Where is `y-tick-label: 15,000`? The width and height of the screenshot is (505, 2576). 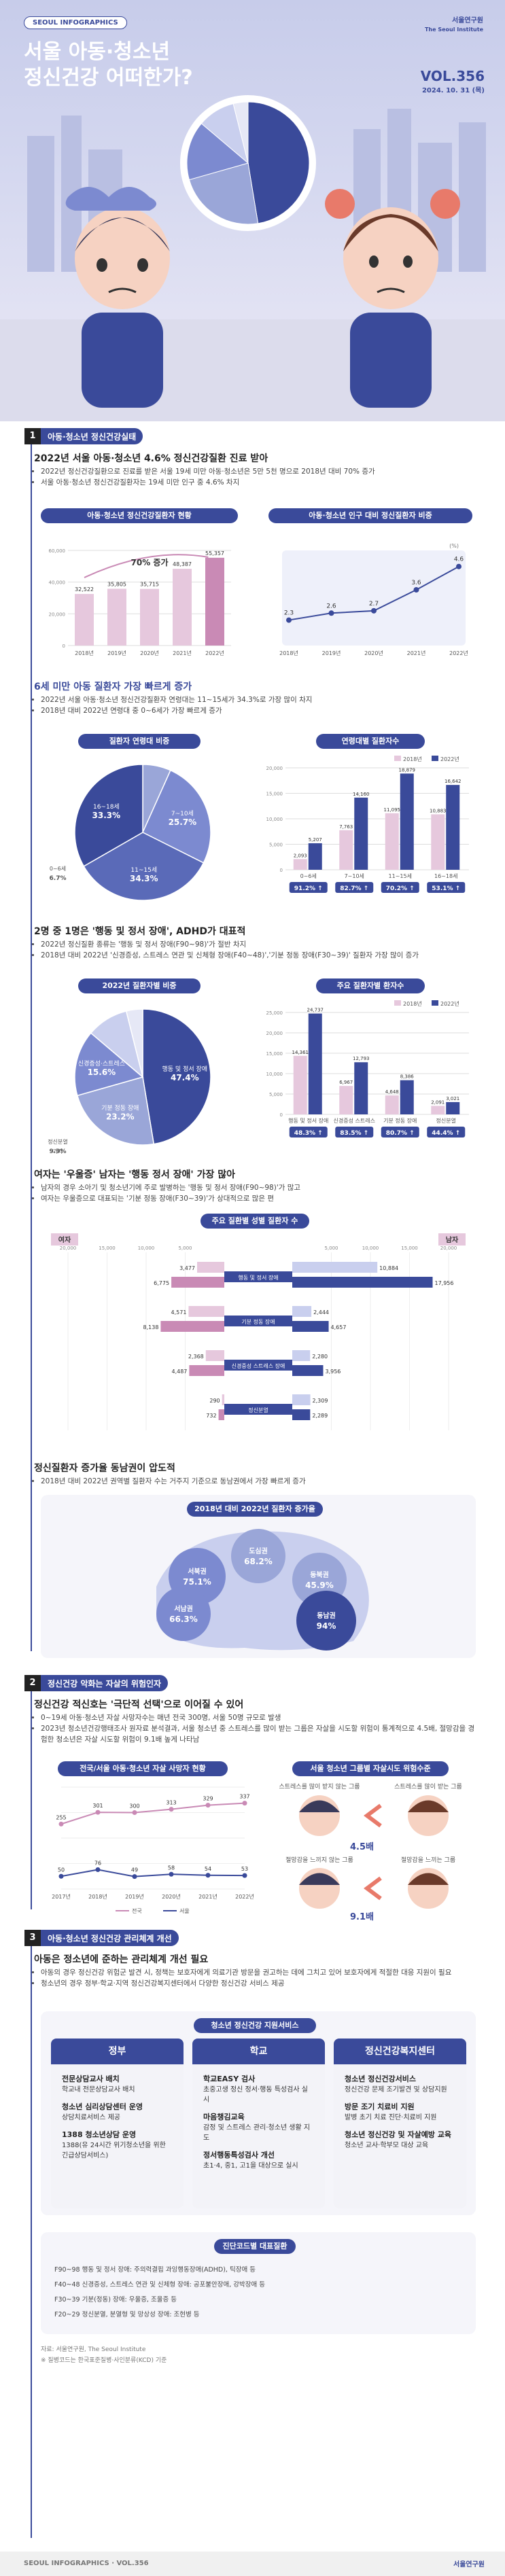 y-tick-label: 15,000 is located at coordinates (274, 794).